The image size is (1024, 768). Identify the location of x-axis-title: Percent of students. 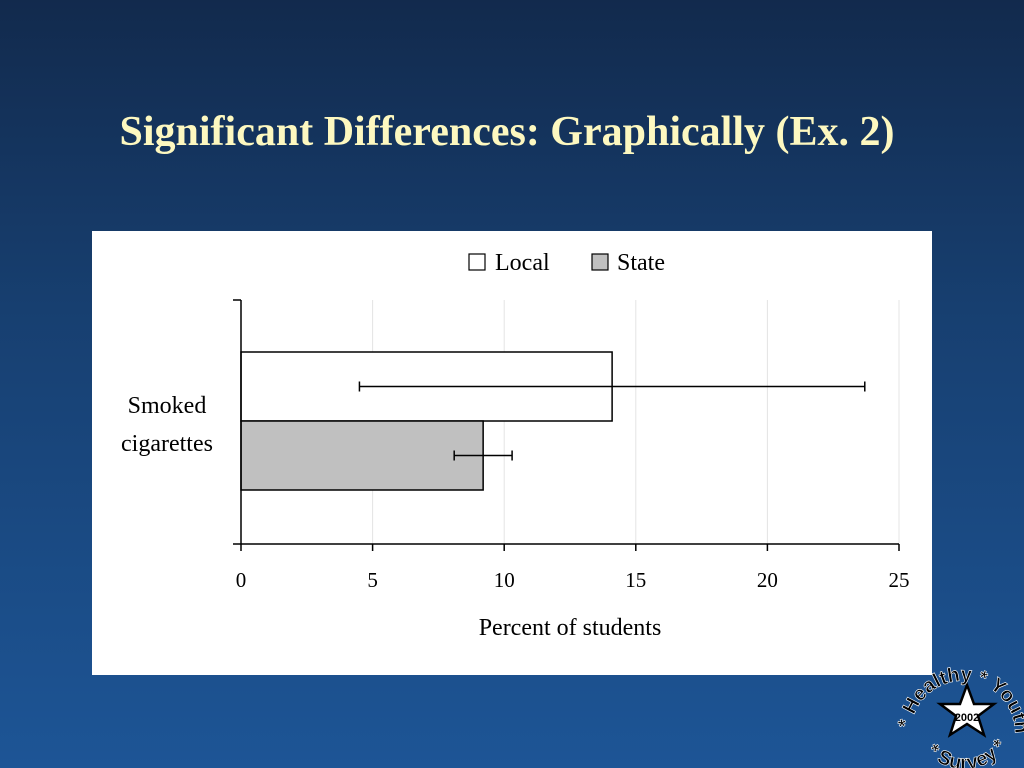
(570, 628).